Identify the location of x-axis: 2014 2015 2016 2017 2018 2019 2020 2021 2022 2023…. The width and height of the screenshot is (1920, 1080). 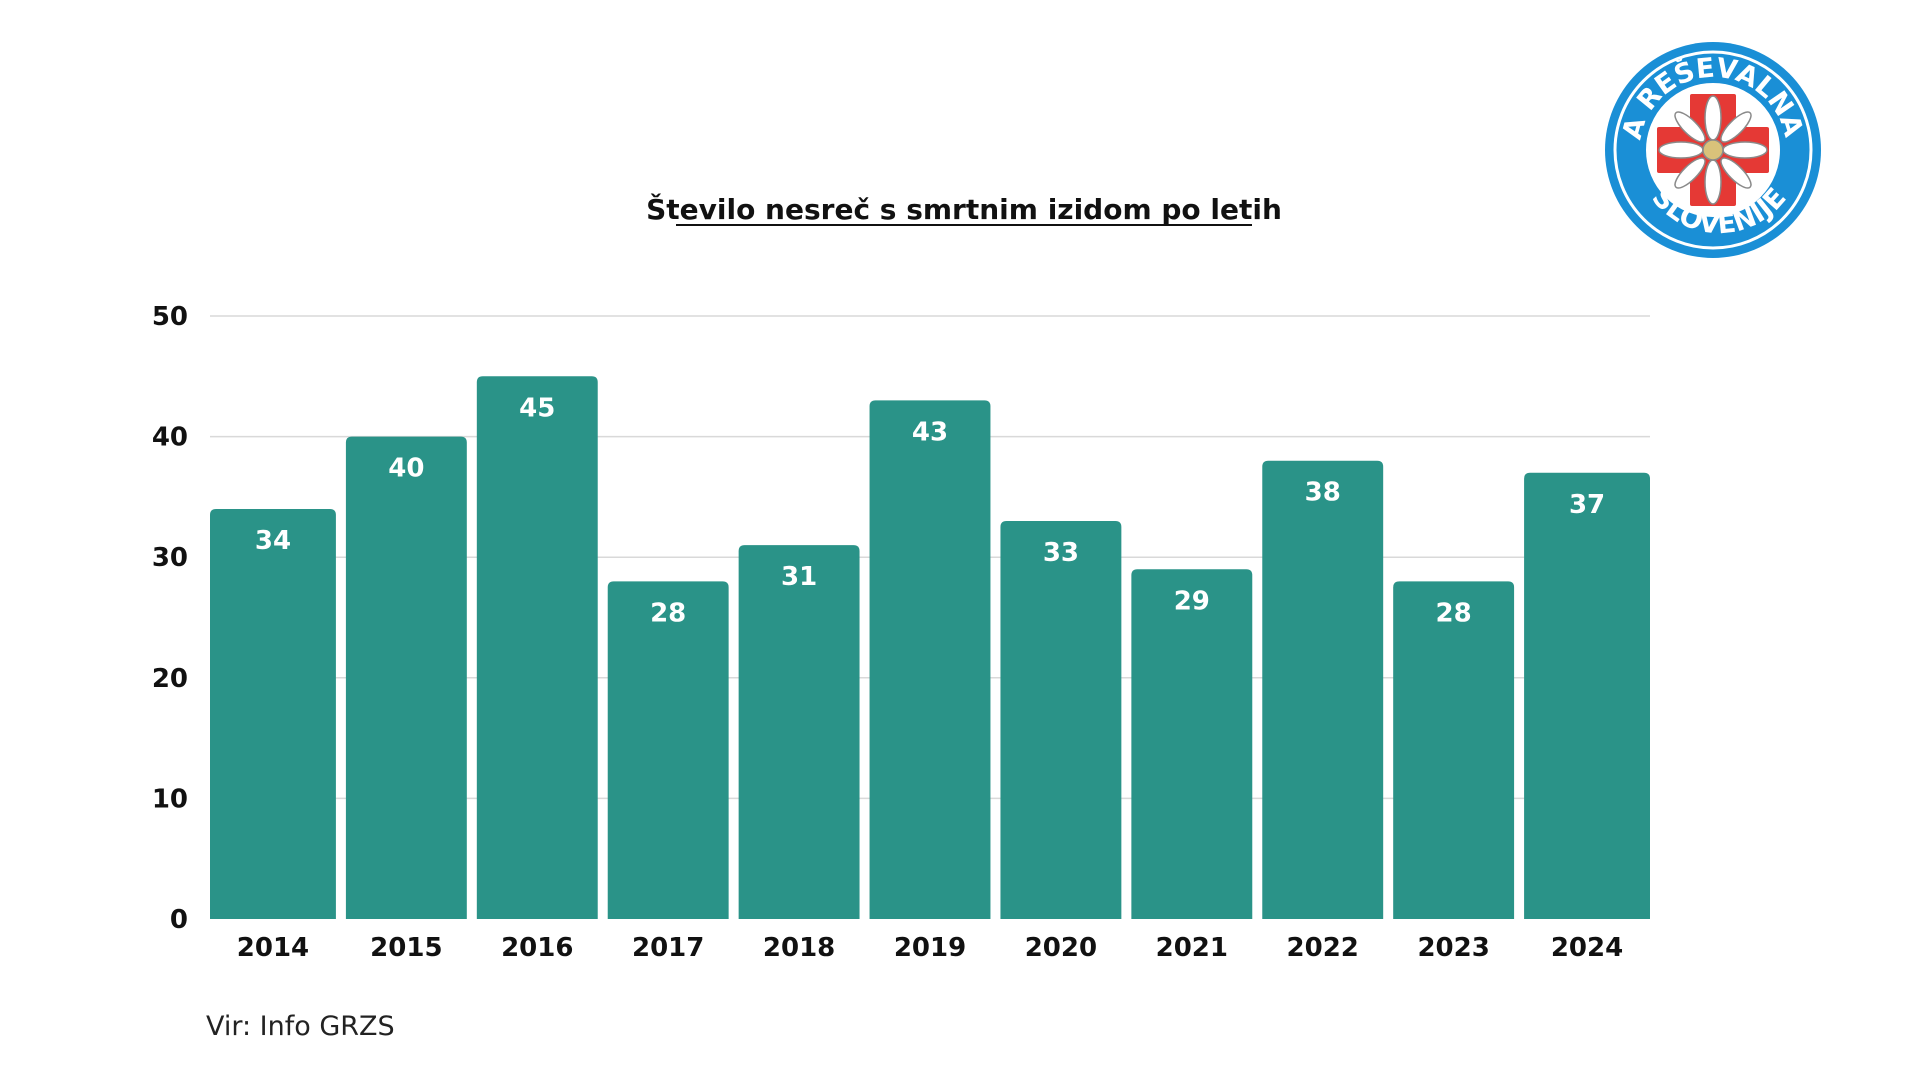
(930, 948).